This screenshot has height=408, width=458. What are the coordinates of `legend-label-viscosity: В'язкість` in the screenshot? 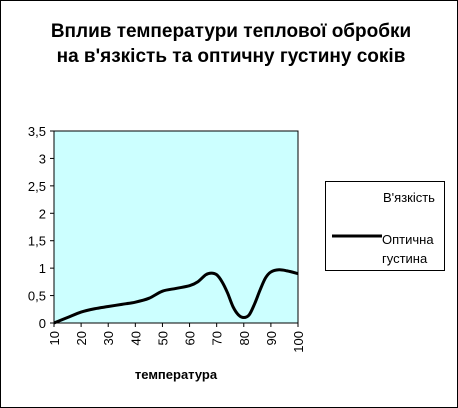 It's located at (409, 197).